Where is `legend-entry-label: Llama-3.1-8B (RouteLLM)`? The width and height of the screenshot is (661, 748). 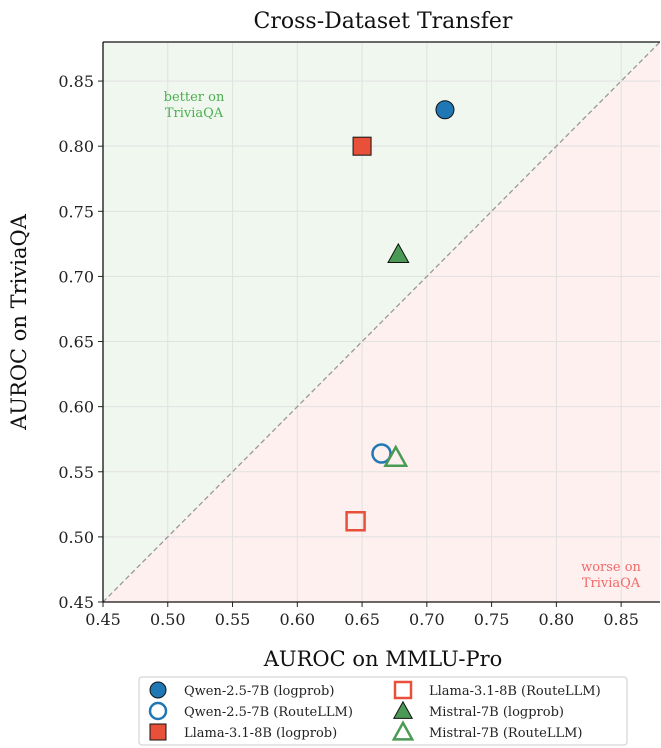
legend-entry-label: Llama-3.1-8B (RouteLLM) is located at coordinates (515, 691).